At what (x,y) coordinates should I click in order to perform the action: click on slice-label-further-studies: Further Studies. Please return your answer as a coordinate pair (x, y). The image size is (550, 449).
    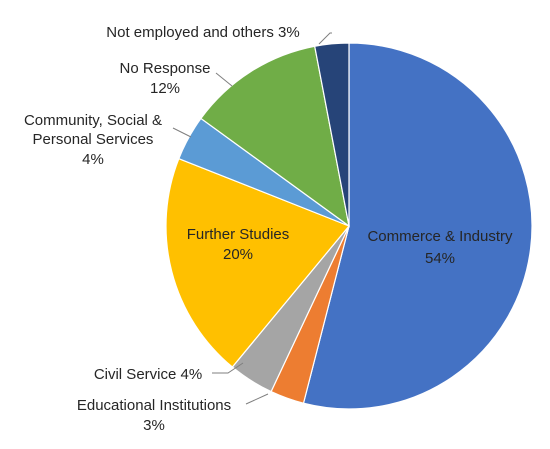
    Looking at the image, I should click on (238, 234).